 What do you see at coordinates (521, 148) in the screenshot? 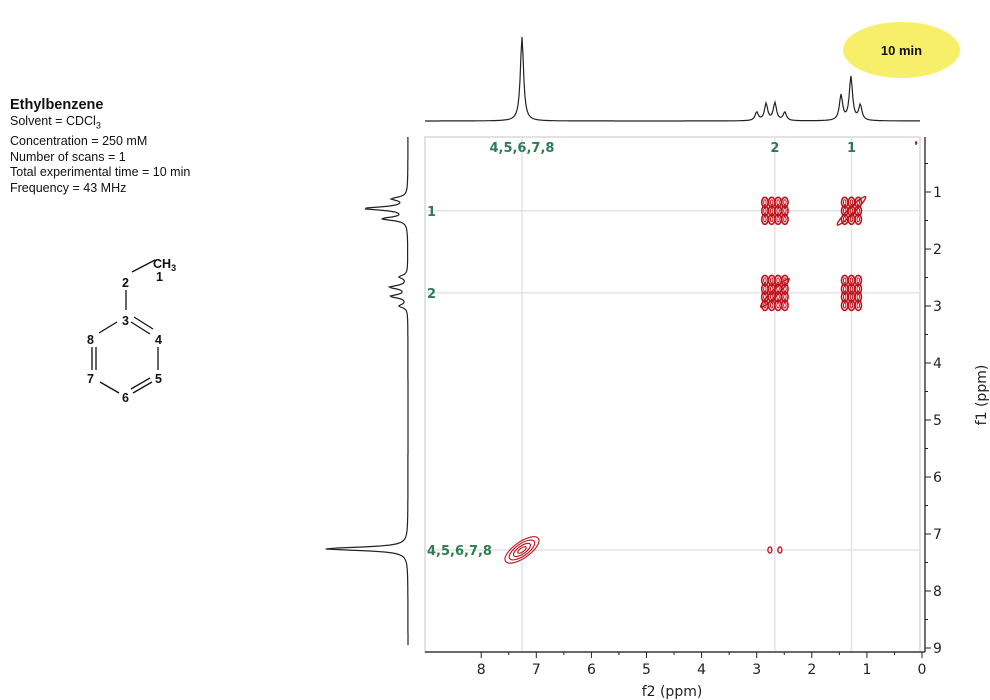
I see `signal-label-top: 4,5,6,7,8` at bounding box center [521, 148].